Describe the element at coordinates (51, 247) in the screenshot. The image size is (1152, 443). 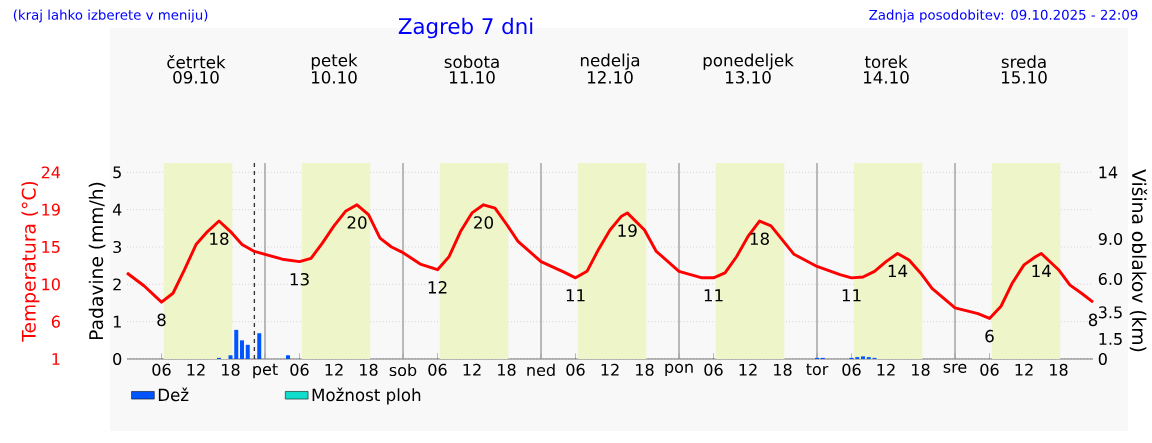
I see `y3-tick-label: 15` at that location.